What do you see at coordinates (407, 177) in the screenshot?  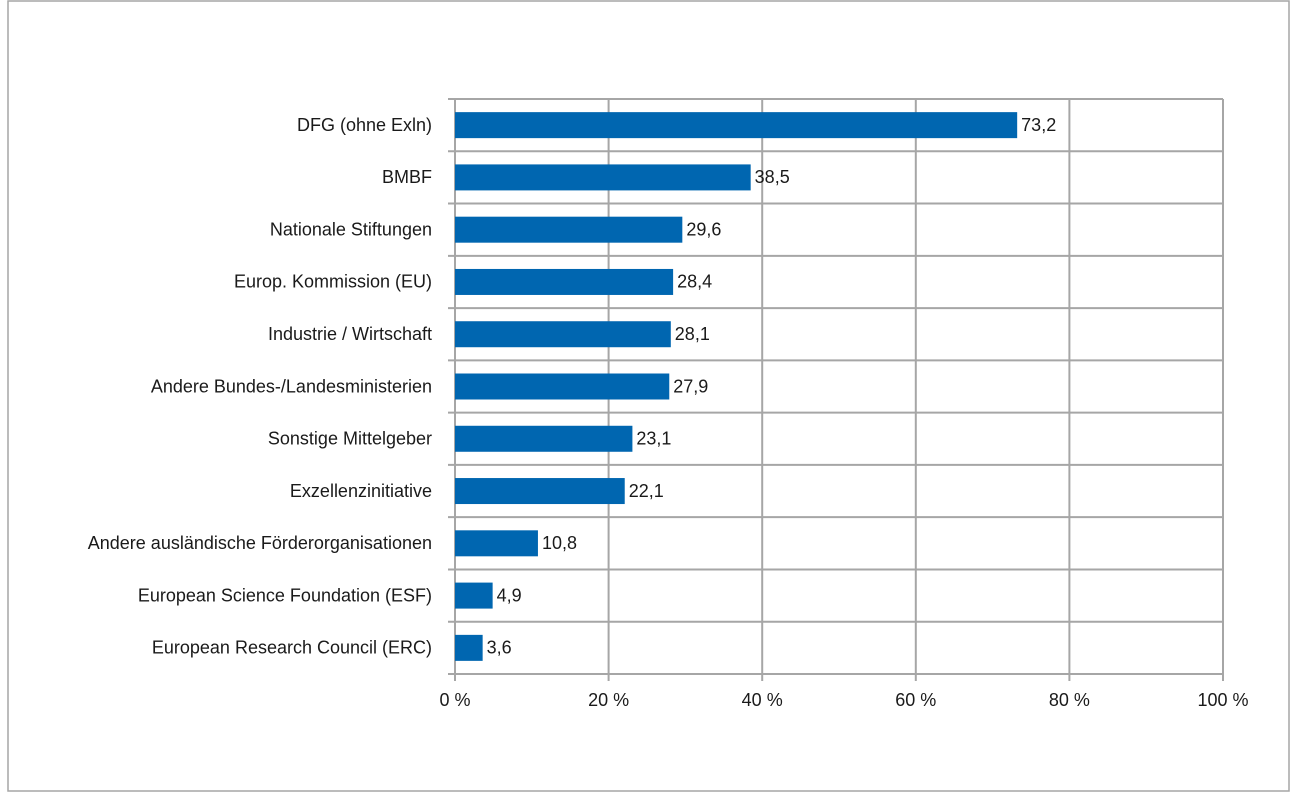 I see `y-tick-label: BMBF` at bounding box center [407, 177].